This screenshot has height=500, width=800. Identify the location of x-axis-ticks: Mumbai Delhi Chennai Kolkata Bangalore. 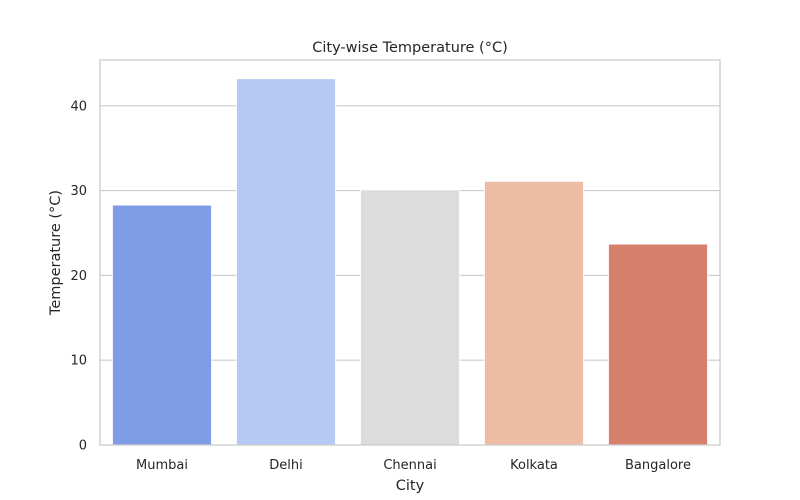
(413, 465).